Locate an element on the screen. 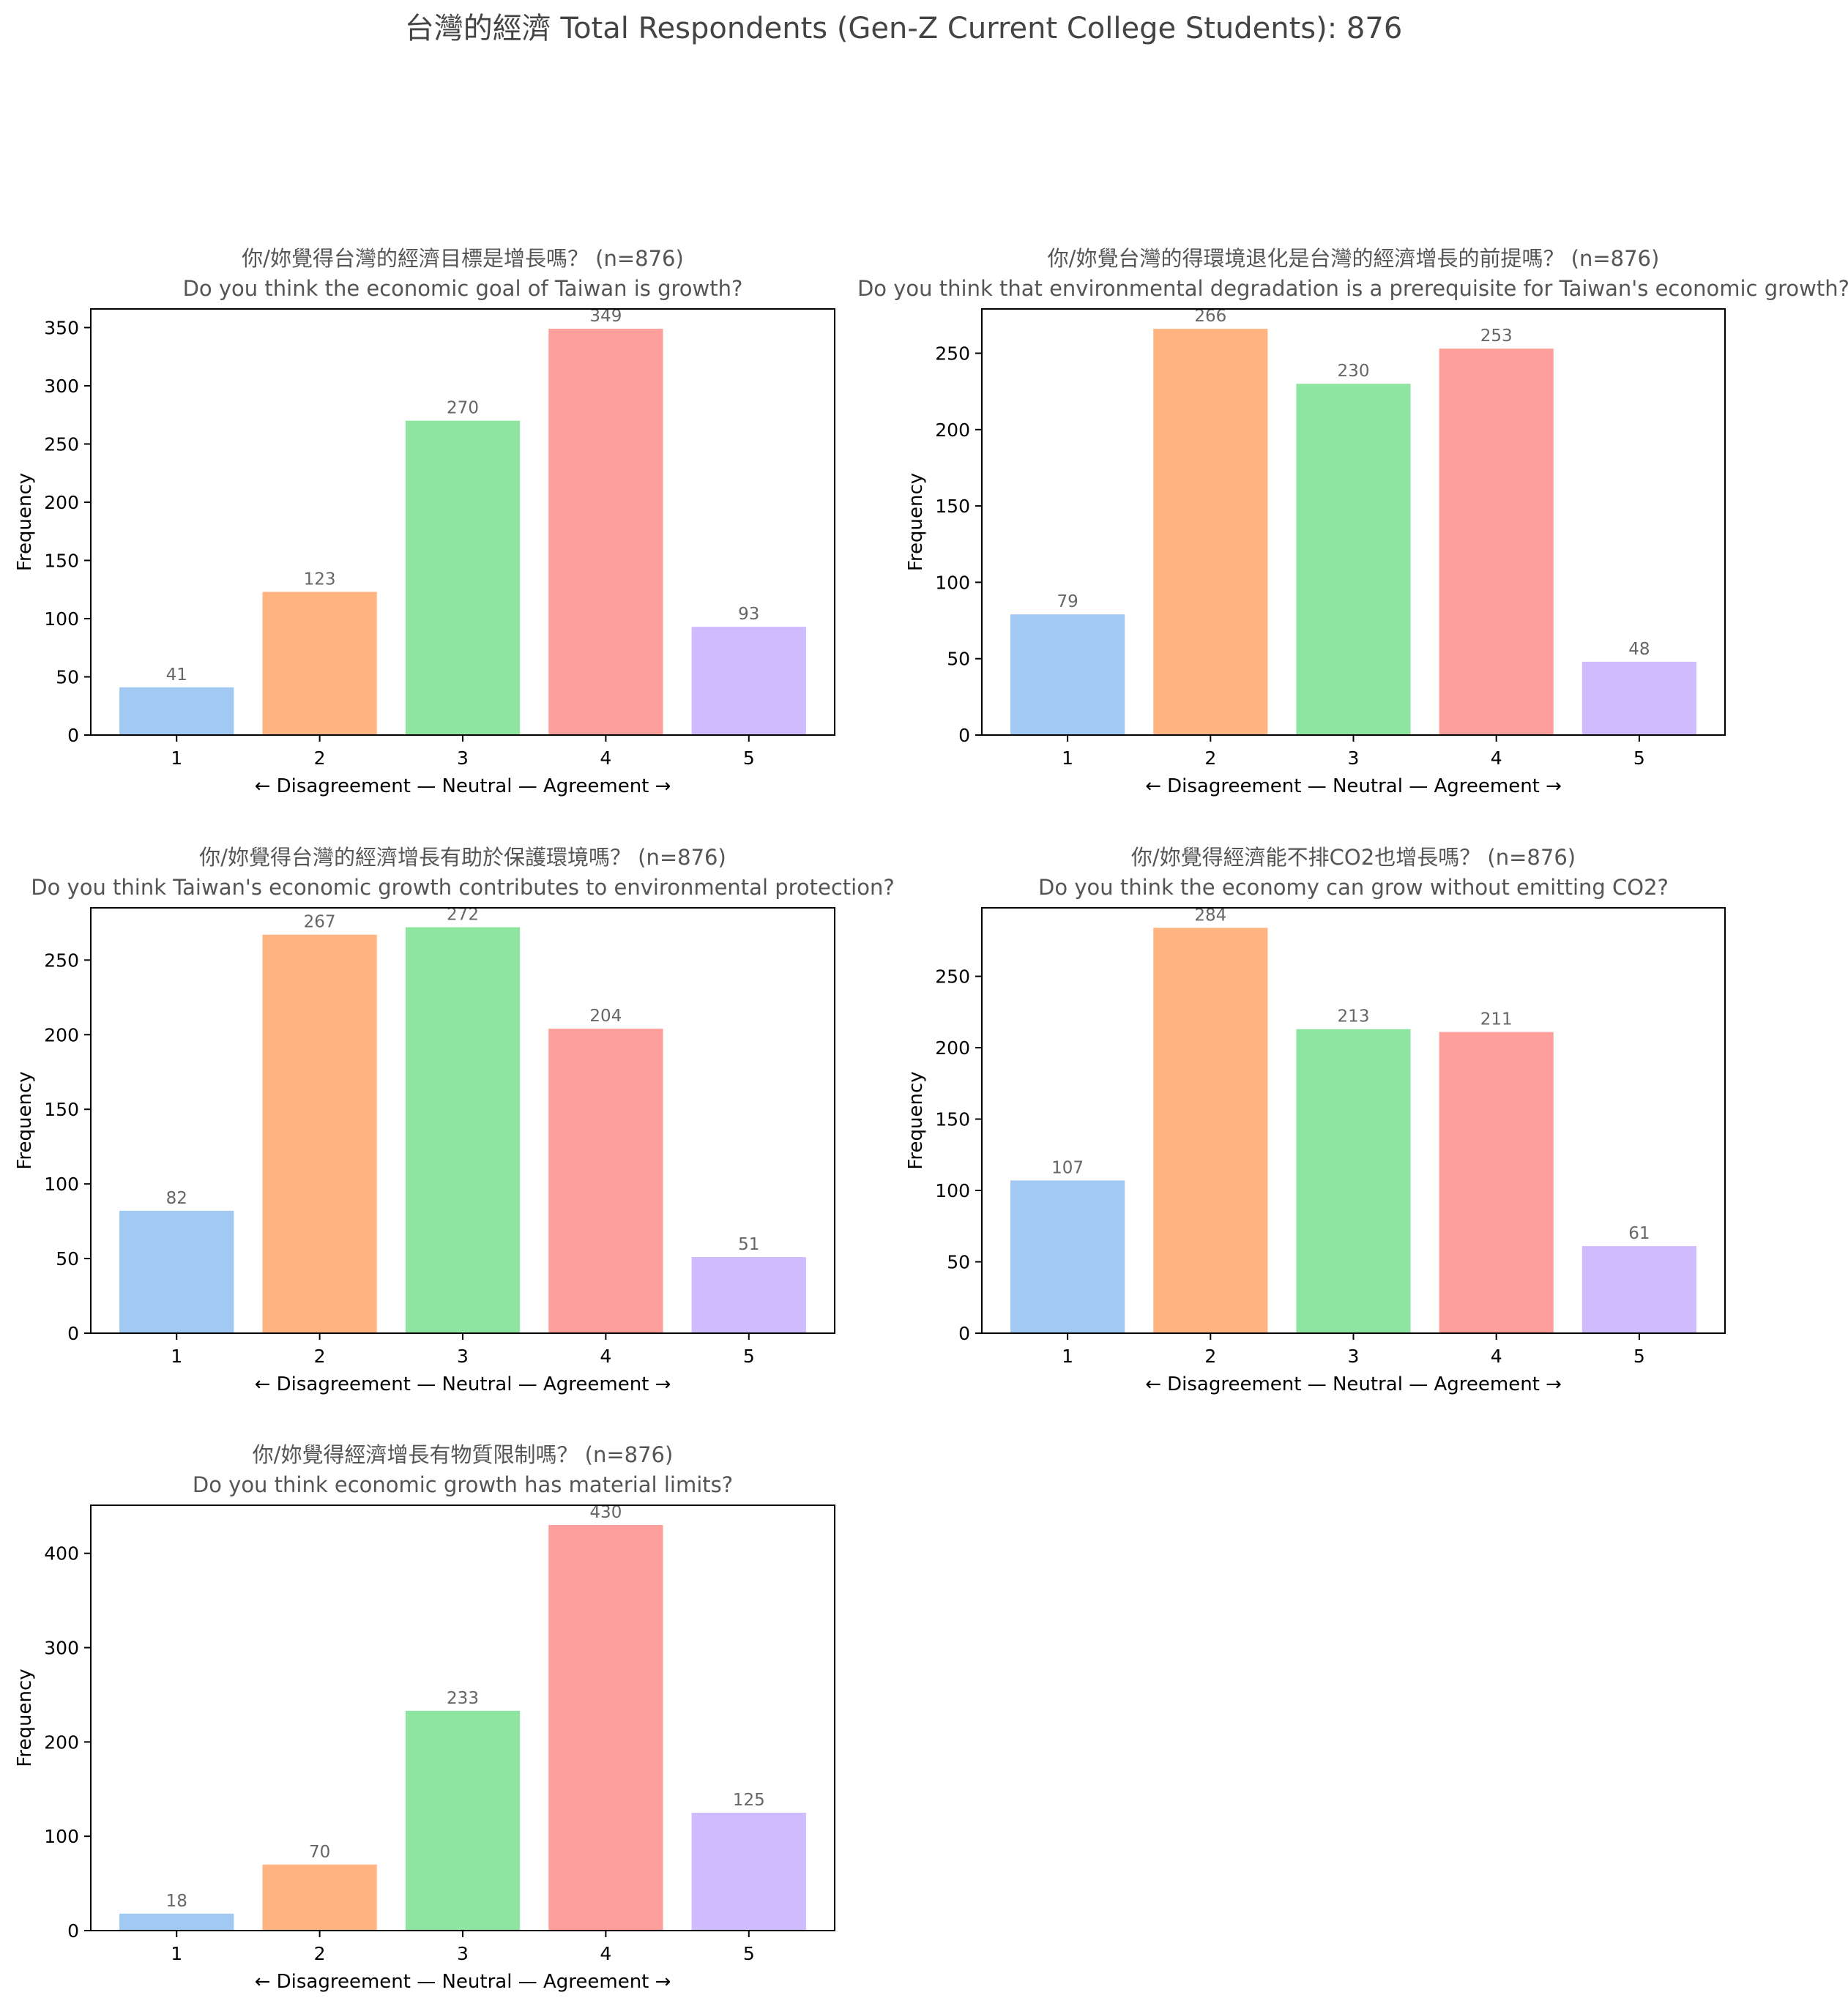 The width and height of the screenshot is (1848, 2006). chart-title-zh: 你/妳覺得經濟能不排CO2也增長嗎？ (n=876) is located at coordinates (1353, 858).